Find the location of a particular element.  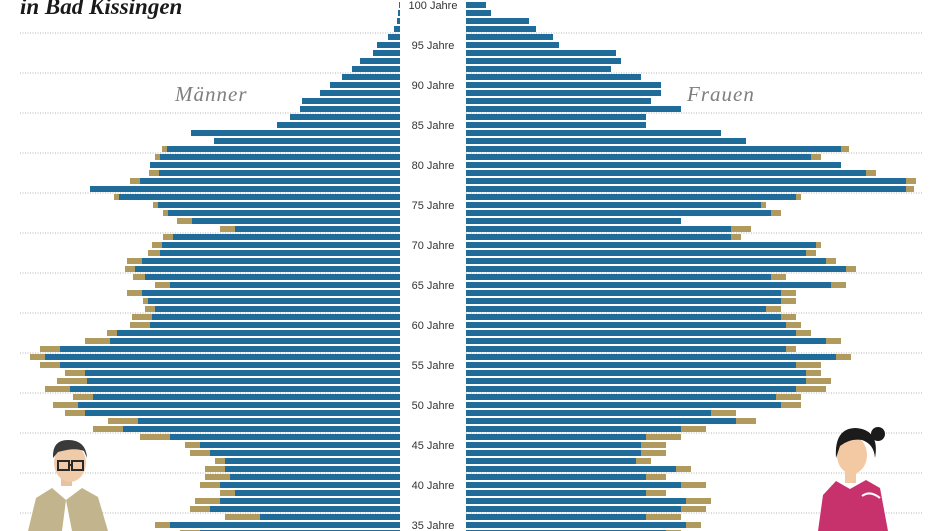

age-tick-label: 45 Jahre is located at coordinates (433, 446).